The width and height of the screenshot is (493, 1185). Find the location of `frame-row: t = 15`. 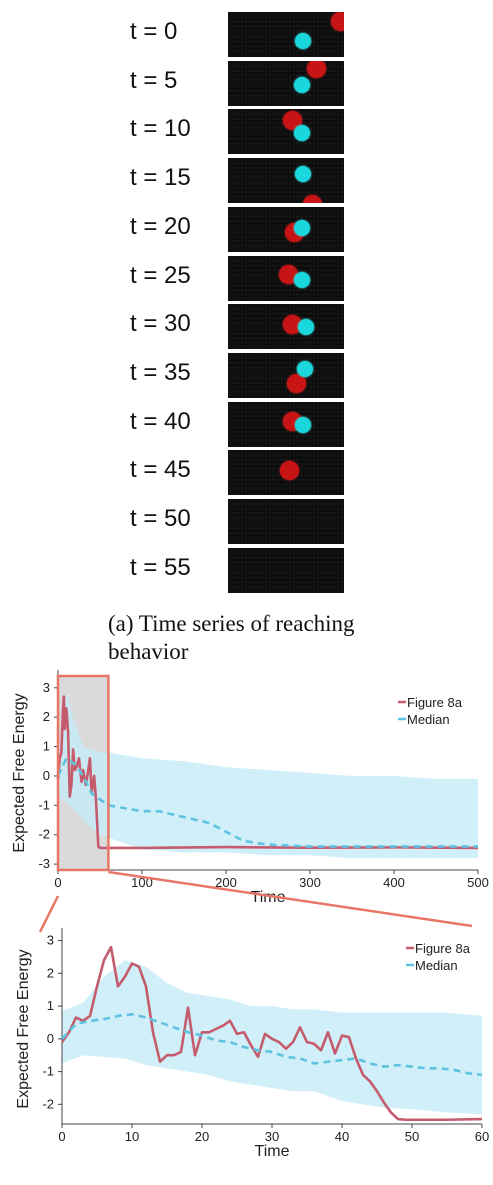

frame-row: t = 15 is located at coordinates (246, 181).